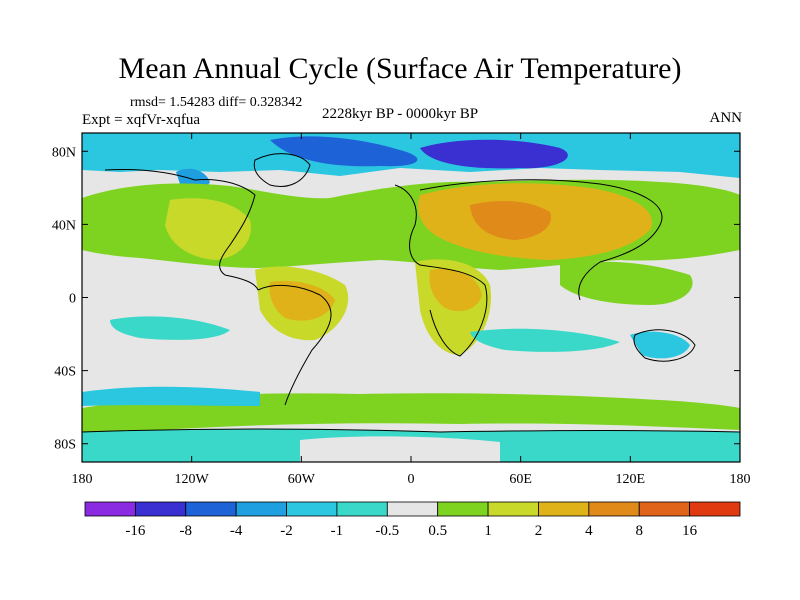 The width and height of the screenshot is (800, 600). What do you see at coordinates (545, 340) in the screenshot?
I see `south-indian-cool` at bounding box center [545, 340].